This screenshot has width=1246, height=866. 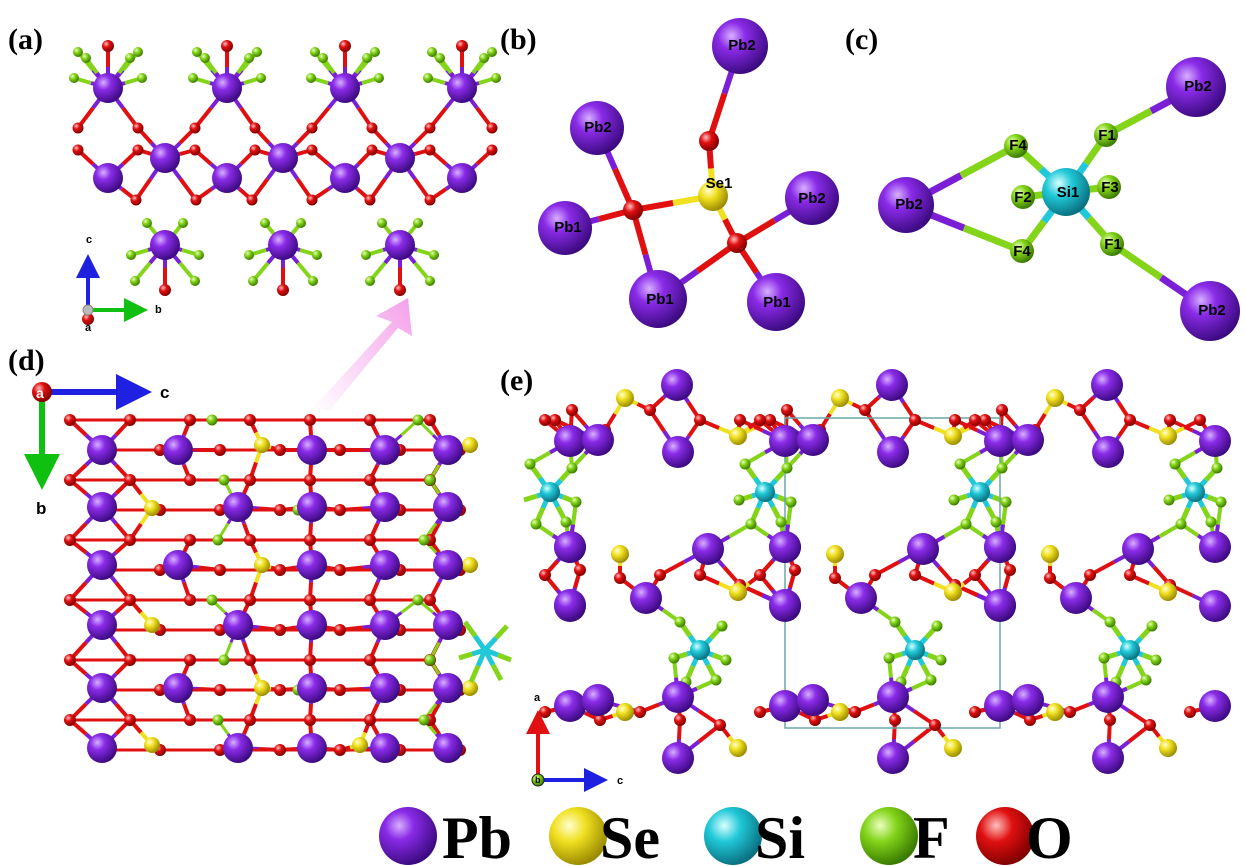 I want to click on link-arrow, so click(x=362, y=354).